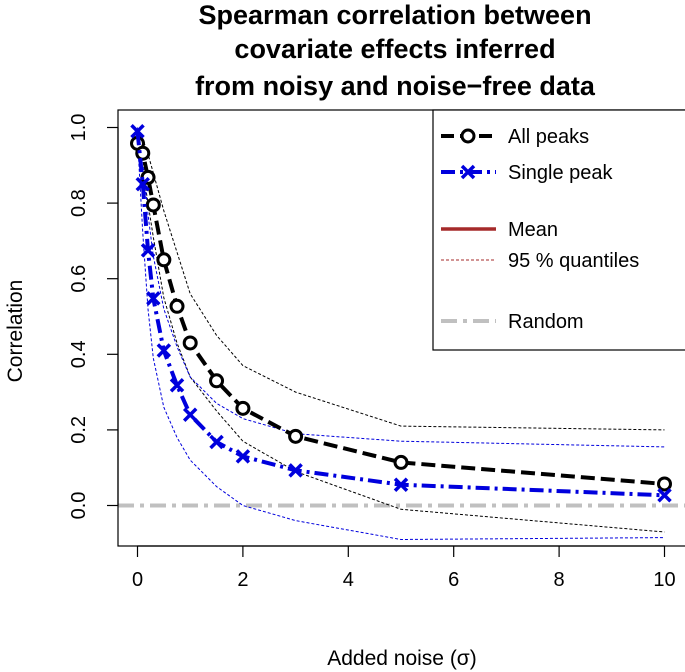 The height and width of the screenshot is (672, 685). I want to click on legend-single-peak-marker, so click(468, 172).